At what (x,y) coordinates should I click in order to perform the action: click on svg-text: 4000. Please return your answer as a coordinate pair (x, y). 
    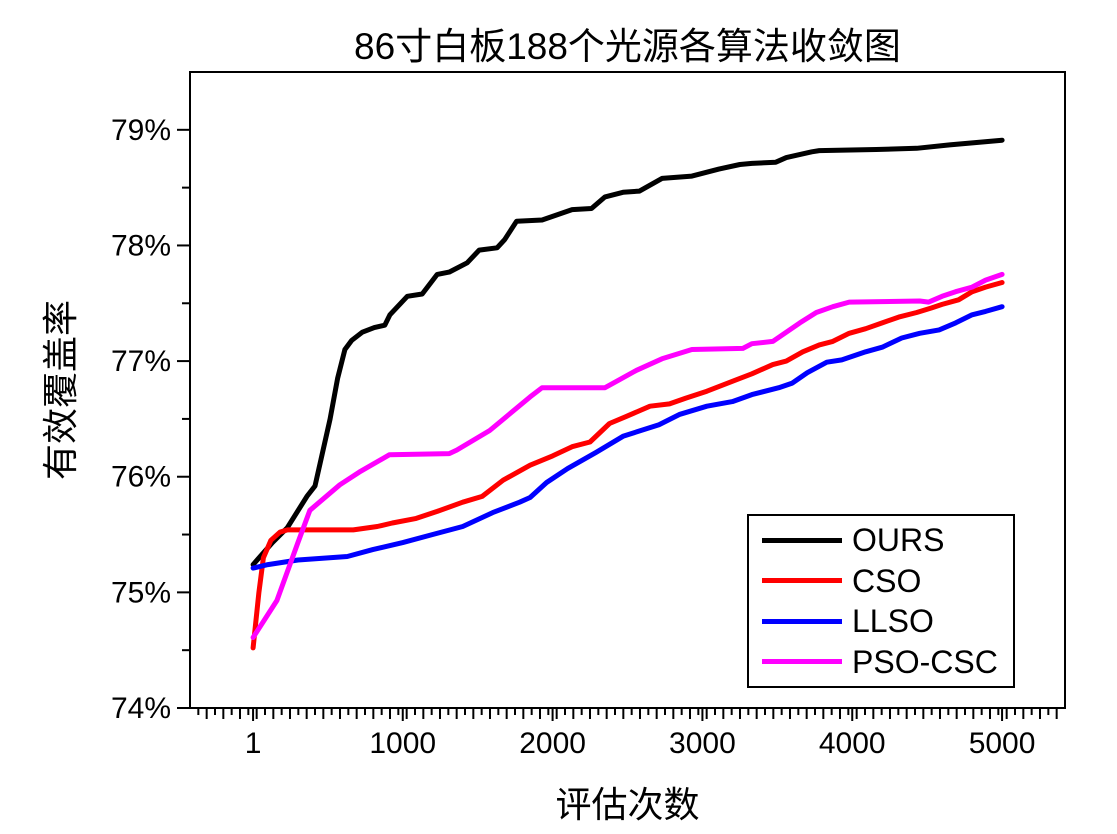
    Looking at the image, I should click on (852, 743).